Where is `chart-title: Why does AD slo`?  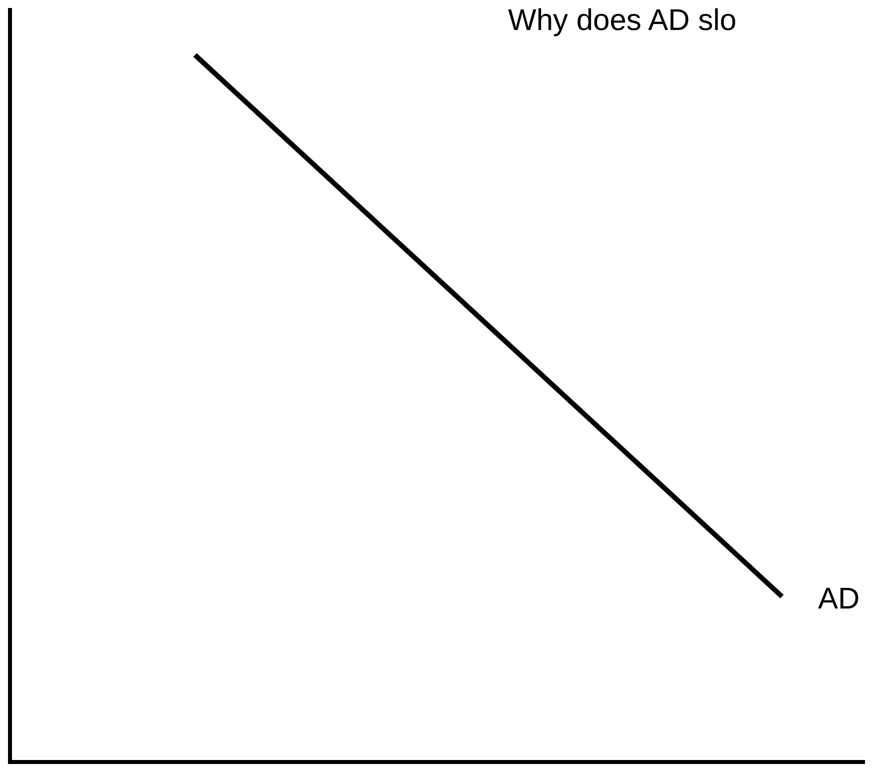 chart-title: Why does AD slo is located at coordinates (622, 20).